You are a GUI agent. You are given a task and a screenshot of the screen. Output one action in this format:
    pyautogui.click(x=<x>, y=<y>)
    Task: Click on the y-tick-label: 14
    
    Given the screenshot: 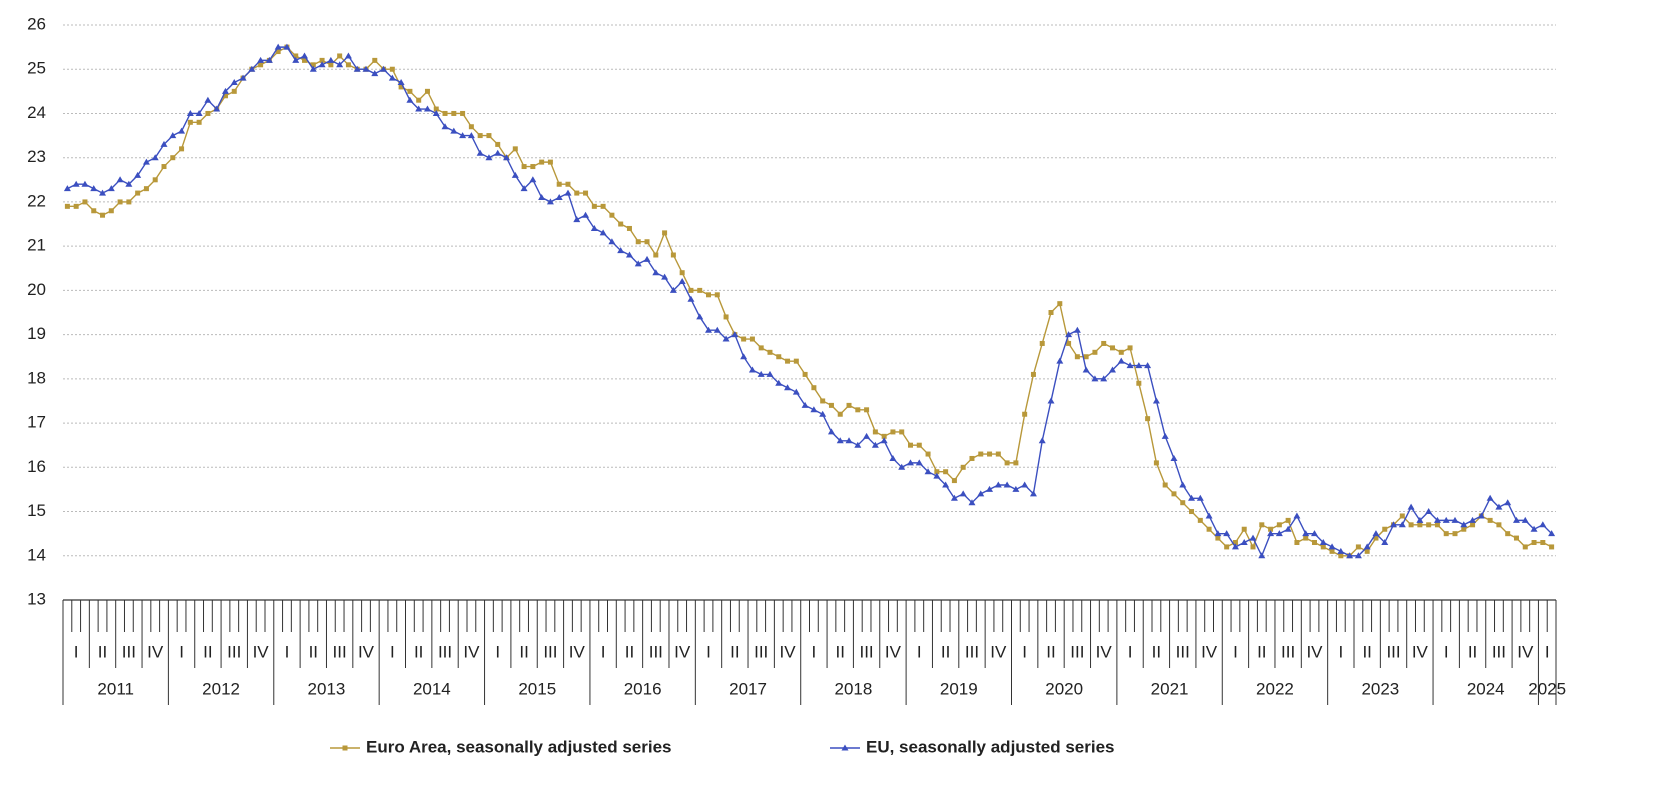 What is the action you would take?
    pyautogui.click(x=36, y=554)
    